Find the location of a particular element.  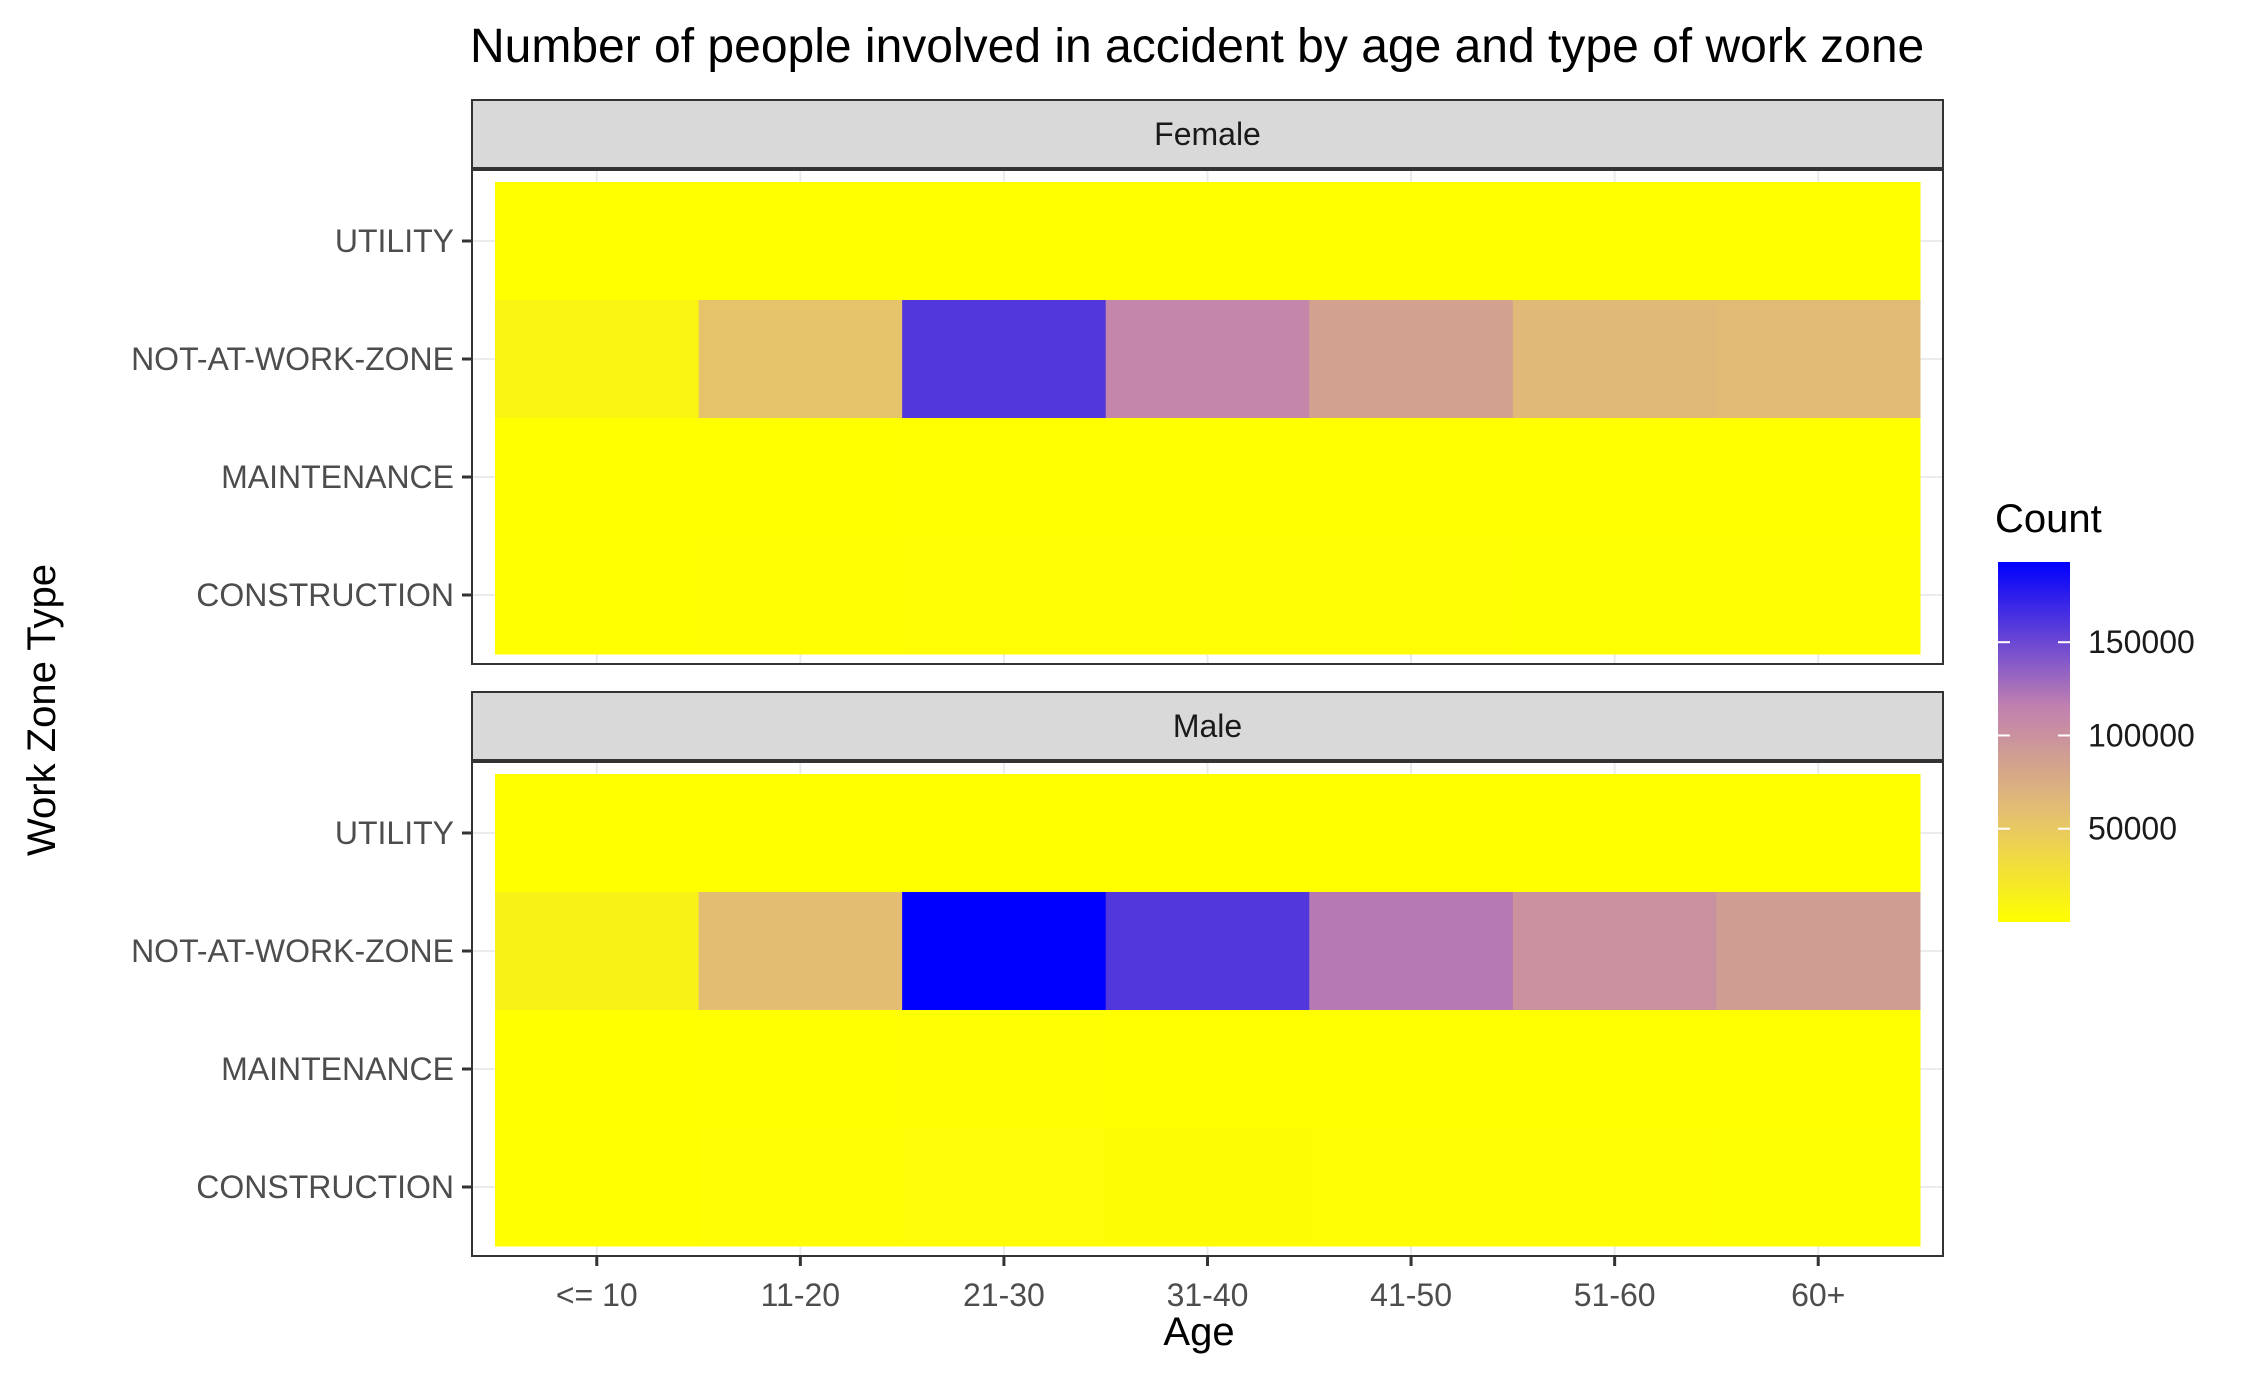

x-tick-label: <= 10 is located at coordinates (597, 1295).